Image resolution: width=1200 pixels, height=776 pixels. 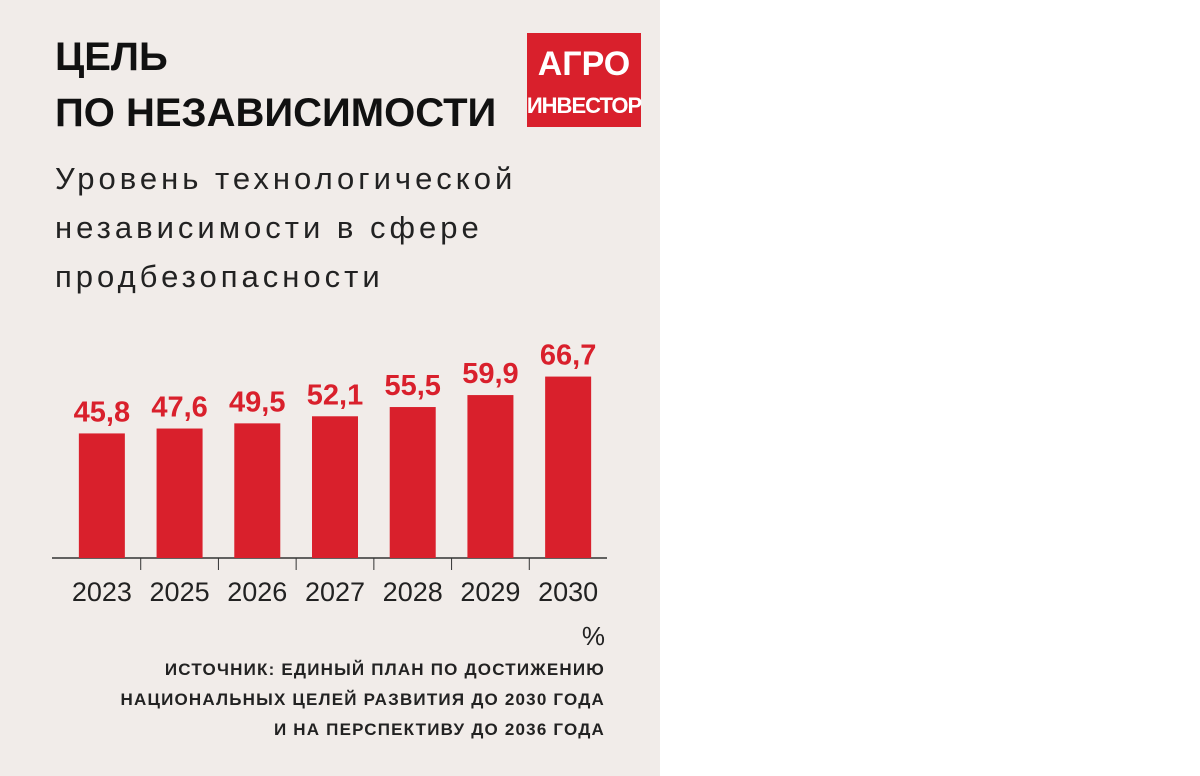 I want to click on logo-box, so click(x=584, y=80).